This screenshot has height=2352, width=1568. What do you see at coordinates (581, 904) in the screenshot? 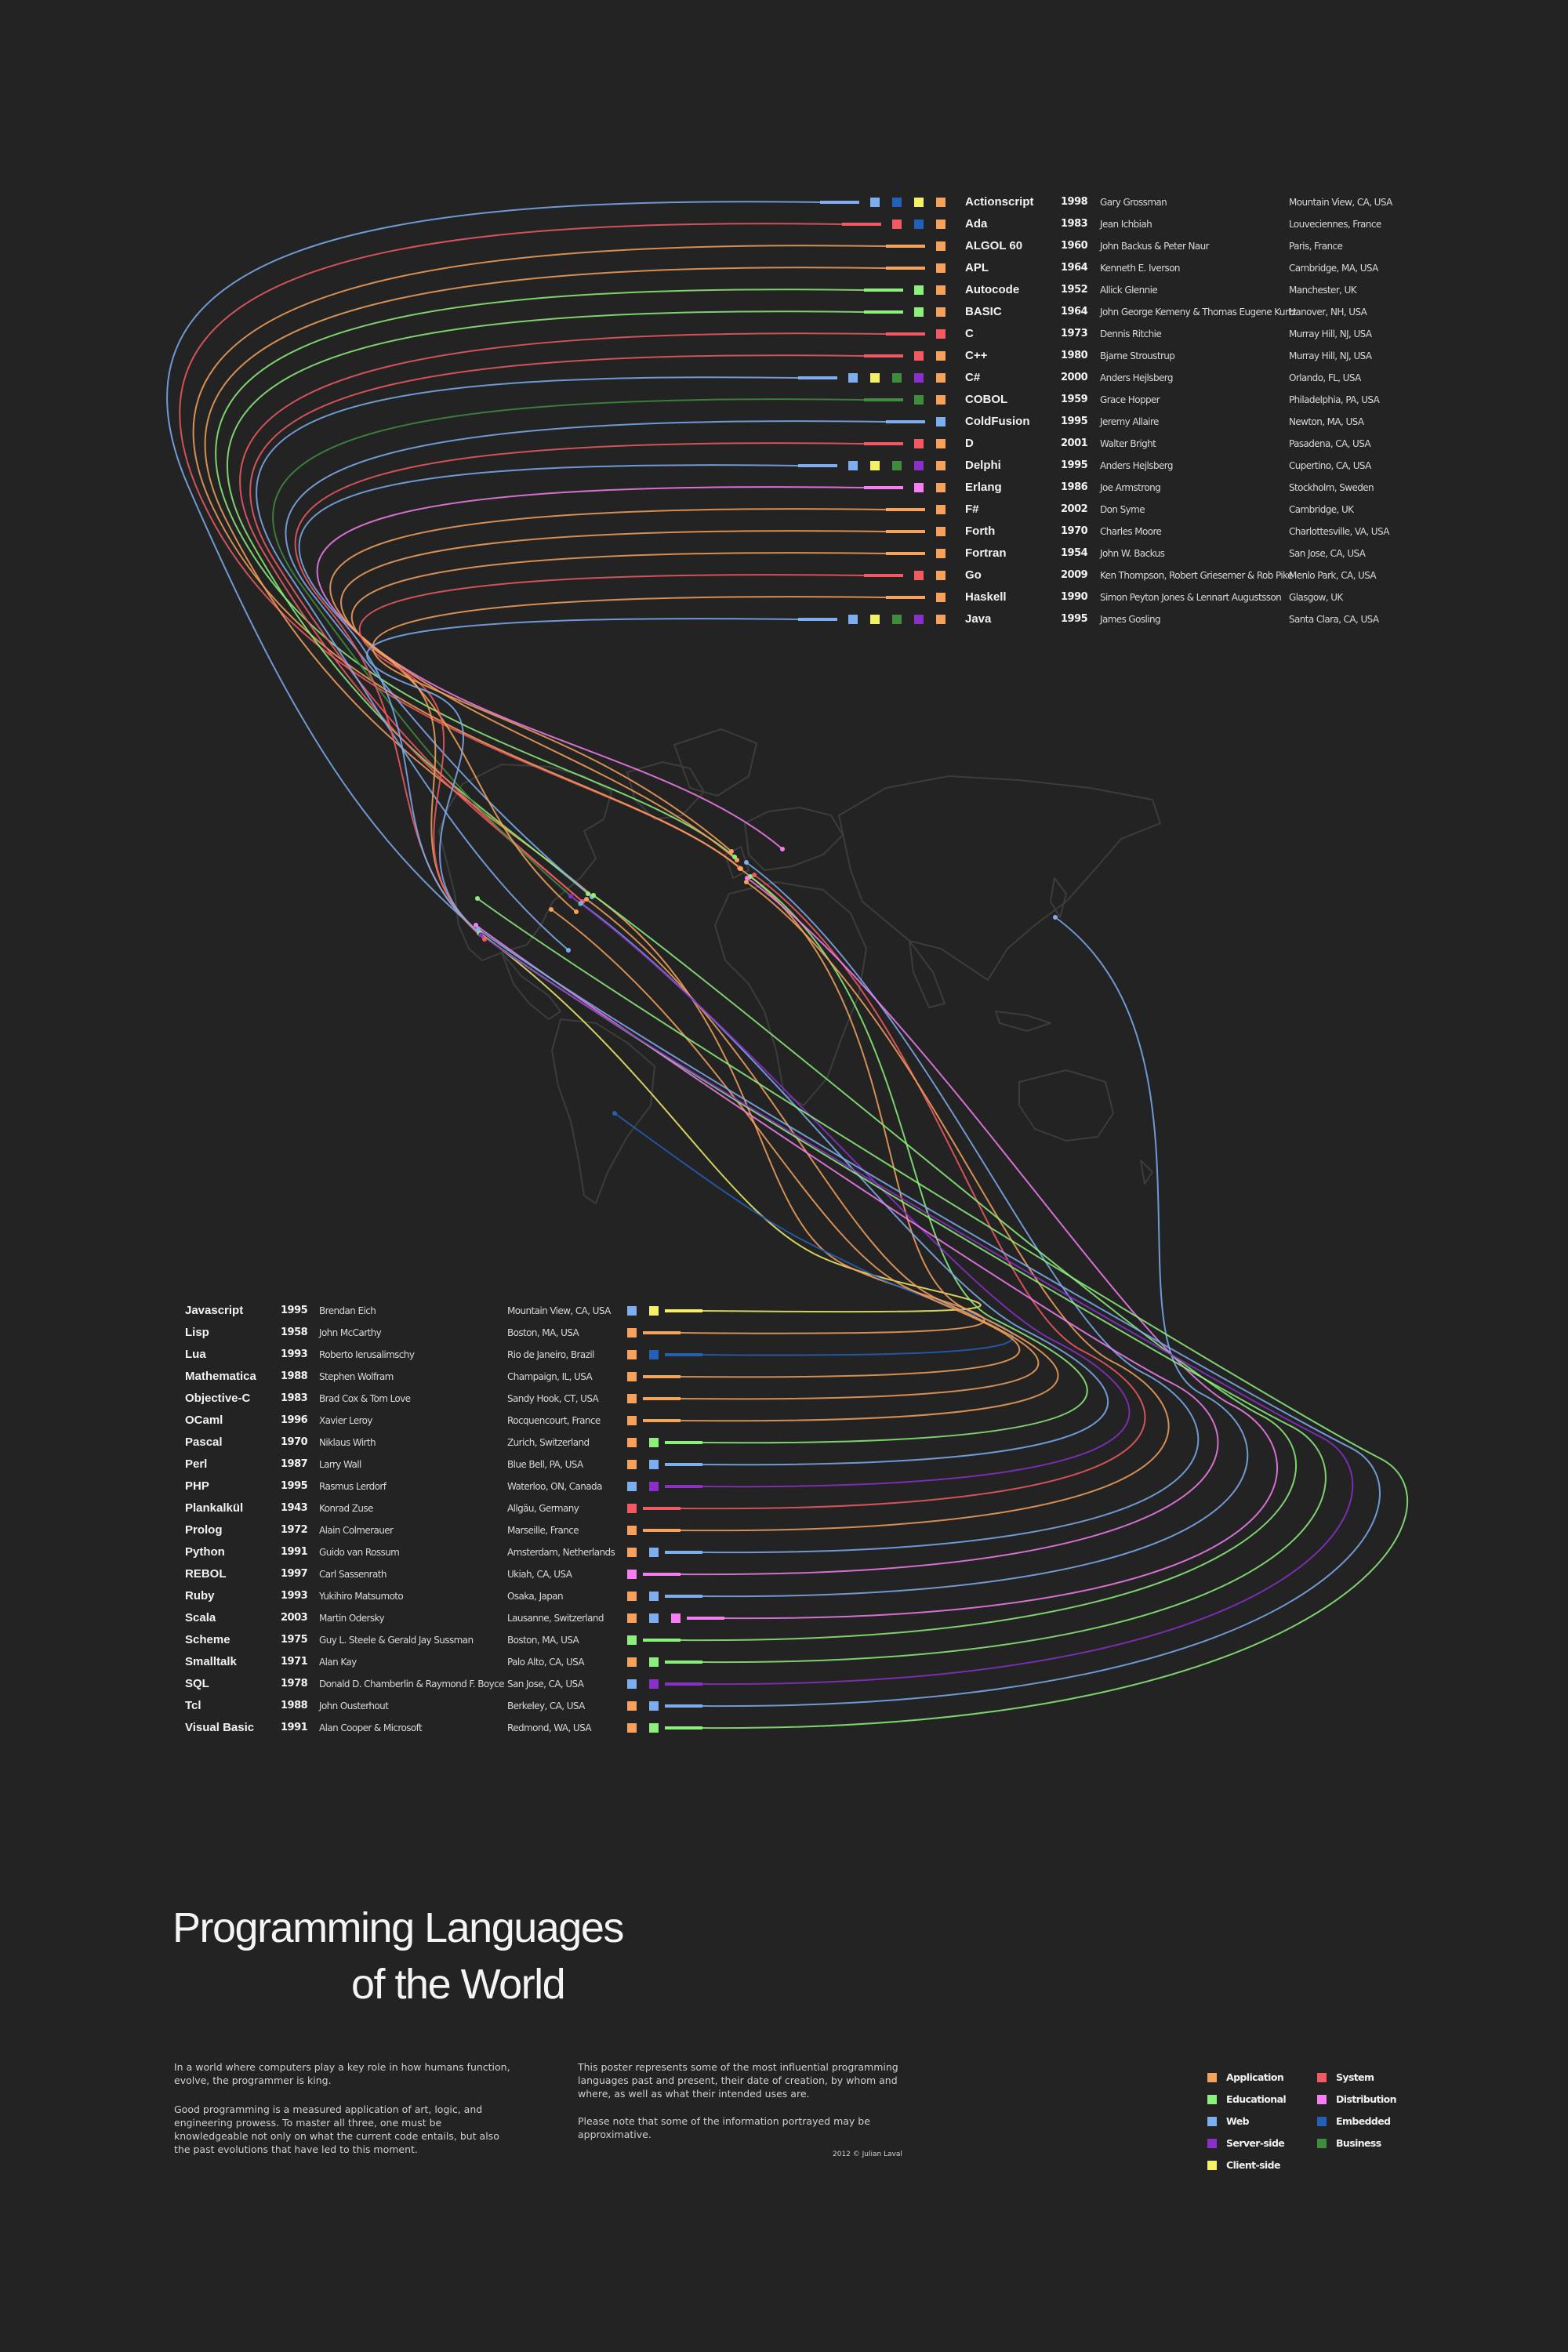
I see `city-dot-perl` at bounding box center [581, 904].